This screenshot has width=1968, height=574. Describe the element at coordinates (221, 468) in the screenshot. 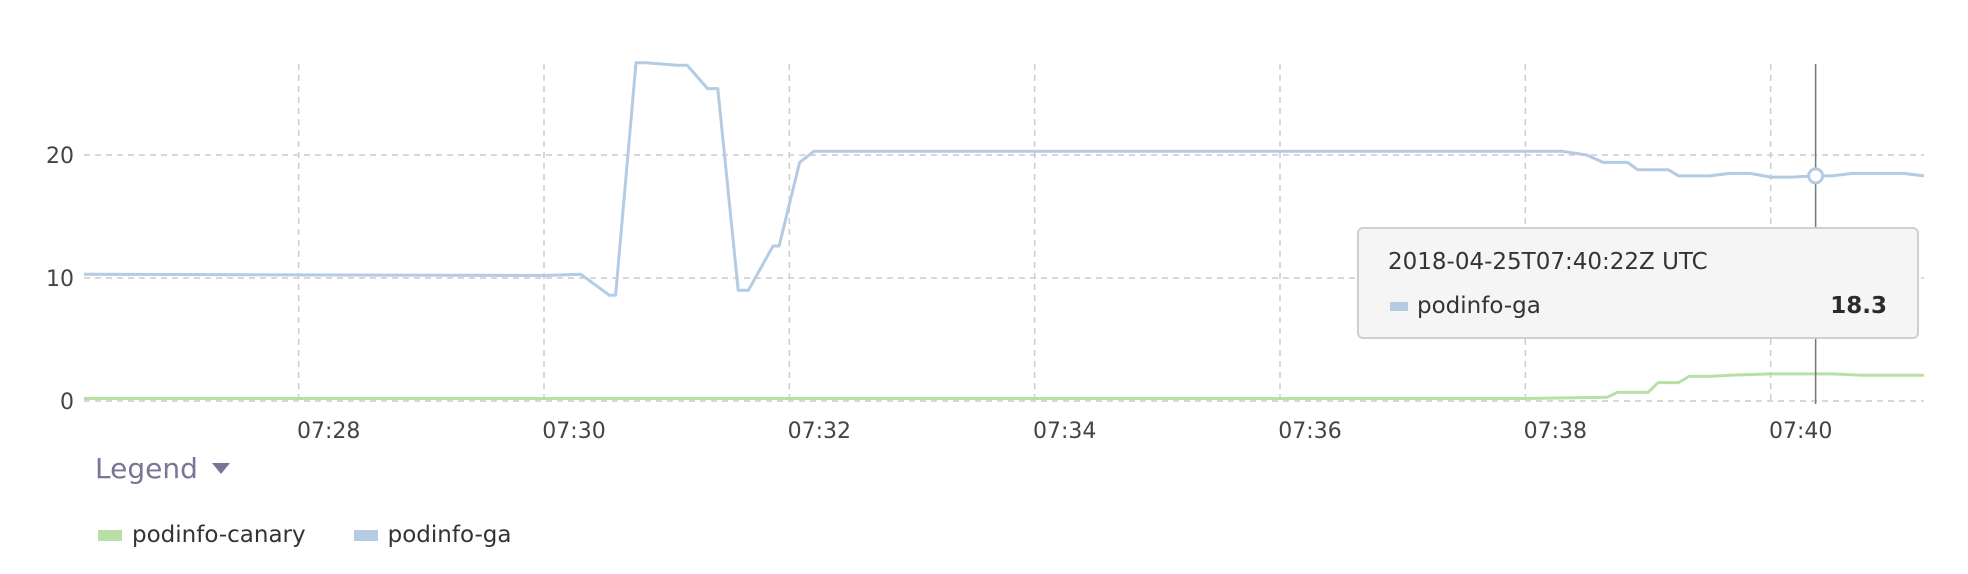

I see `caret-down-icon` at that location.